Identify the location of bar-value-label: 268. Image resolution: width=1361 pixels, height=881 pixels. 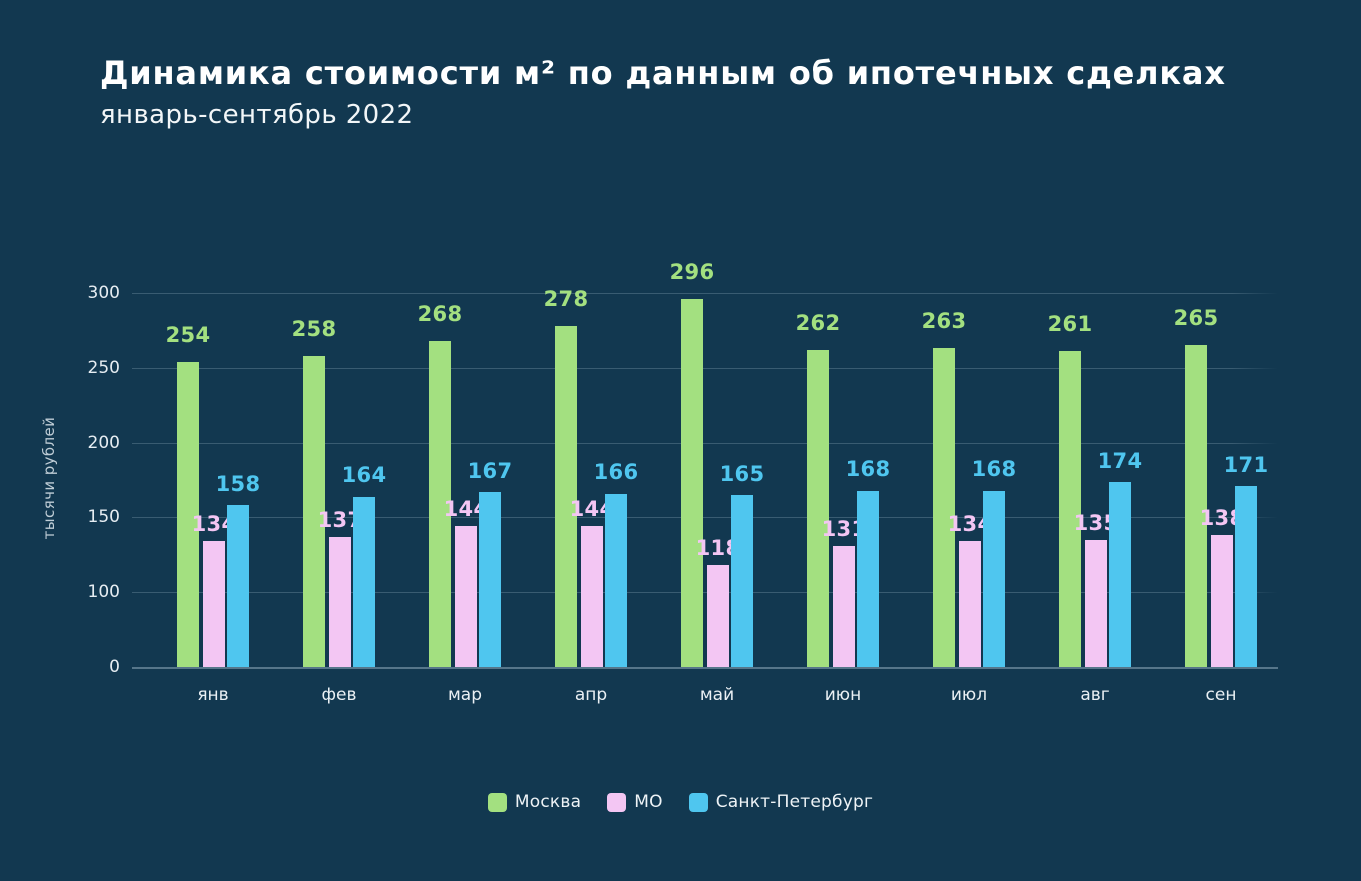
(440, 313).